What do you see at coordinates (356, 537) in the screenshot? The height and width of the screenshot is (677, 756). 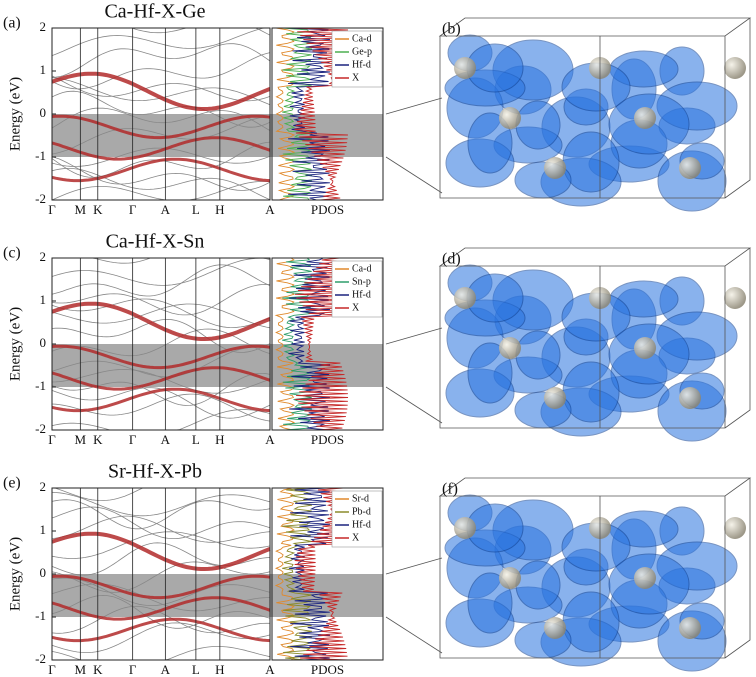 I see `legend-label: X` at bounding box center [356, 537].